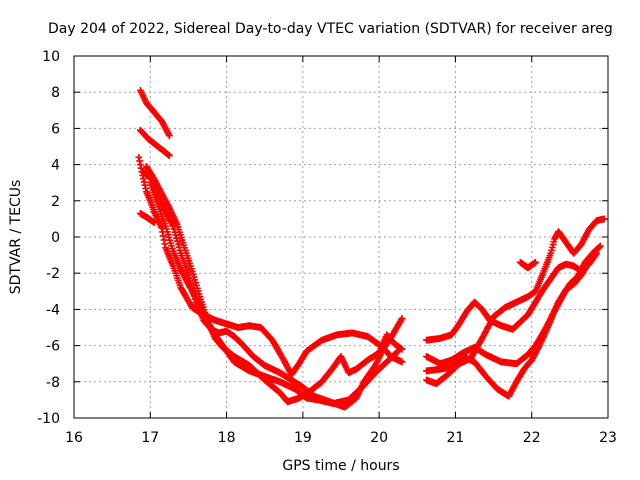 The width and height of the screenshot is (640, 480). I want to click on x-tick-label: 17, so click(150, 438).